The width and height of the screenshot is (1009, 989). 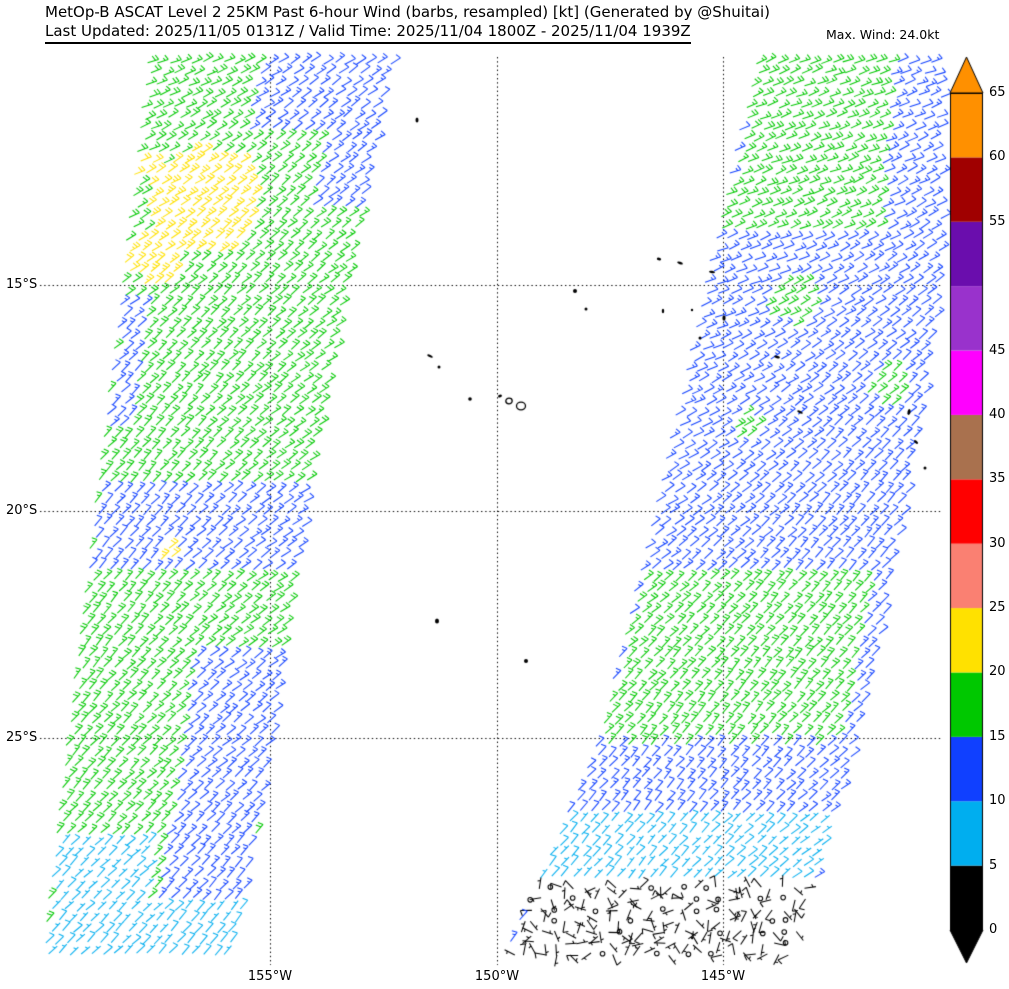 I want to click on lon-tick-label: 145°W, so click(x=723, y=976).